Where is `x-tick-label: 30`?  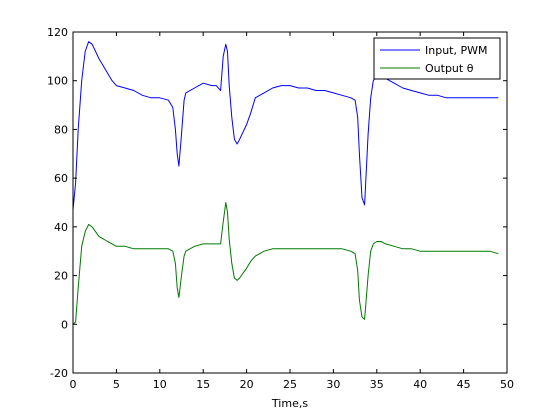
x-tick-label: 30 is located at coordinates (333, 384).